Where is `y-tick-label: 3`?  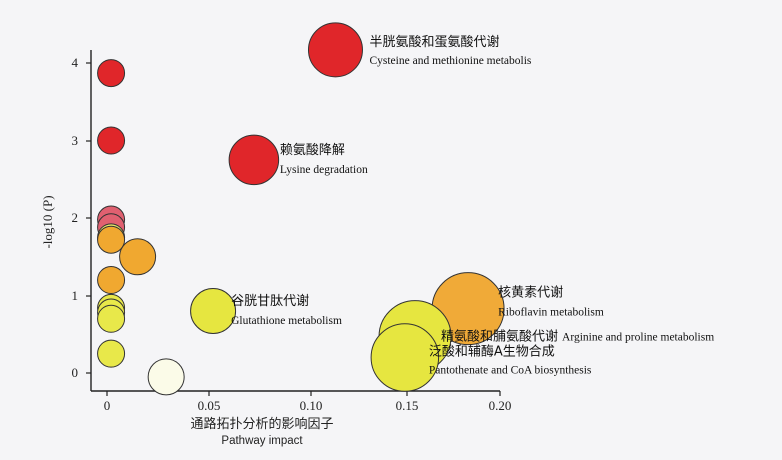
y-tick-label: 3 is located at coordinates (75, 140).